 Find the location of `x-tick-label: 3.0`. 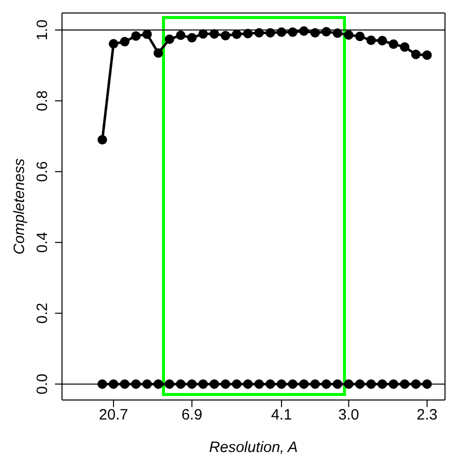

x-tick-label: 3.0 is located at coordinates (349, 415).